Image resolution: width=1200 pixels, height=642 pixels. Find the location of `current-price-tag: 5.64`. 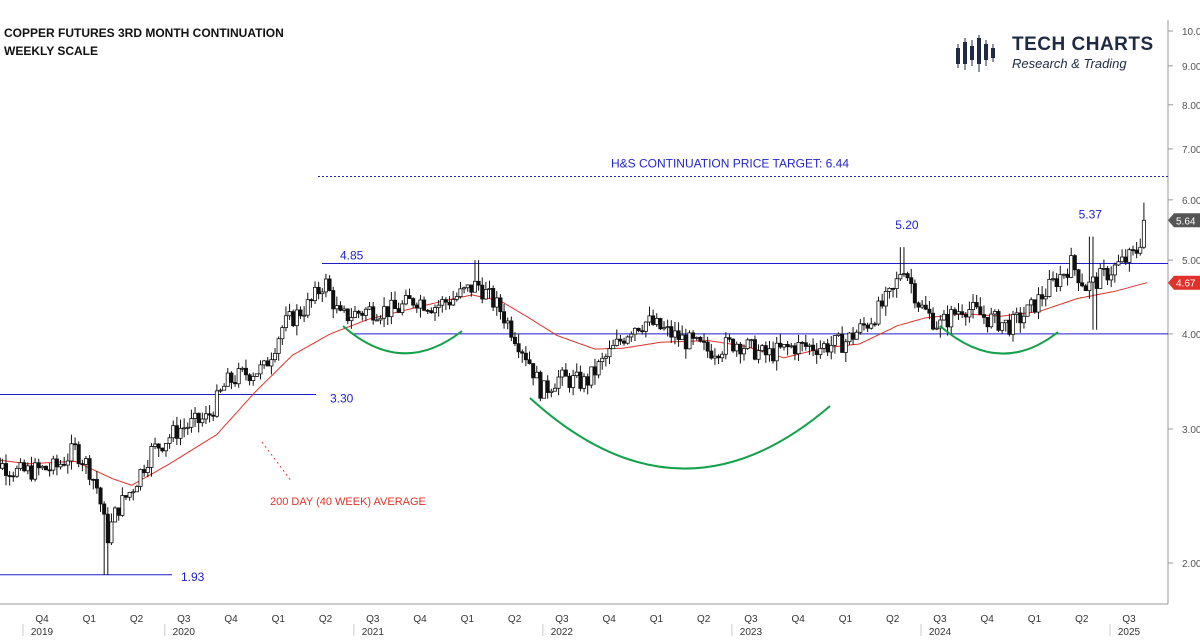

current-price-tag: 5.64 is located at coordinates (1184, 220).